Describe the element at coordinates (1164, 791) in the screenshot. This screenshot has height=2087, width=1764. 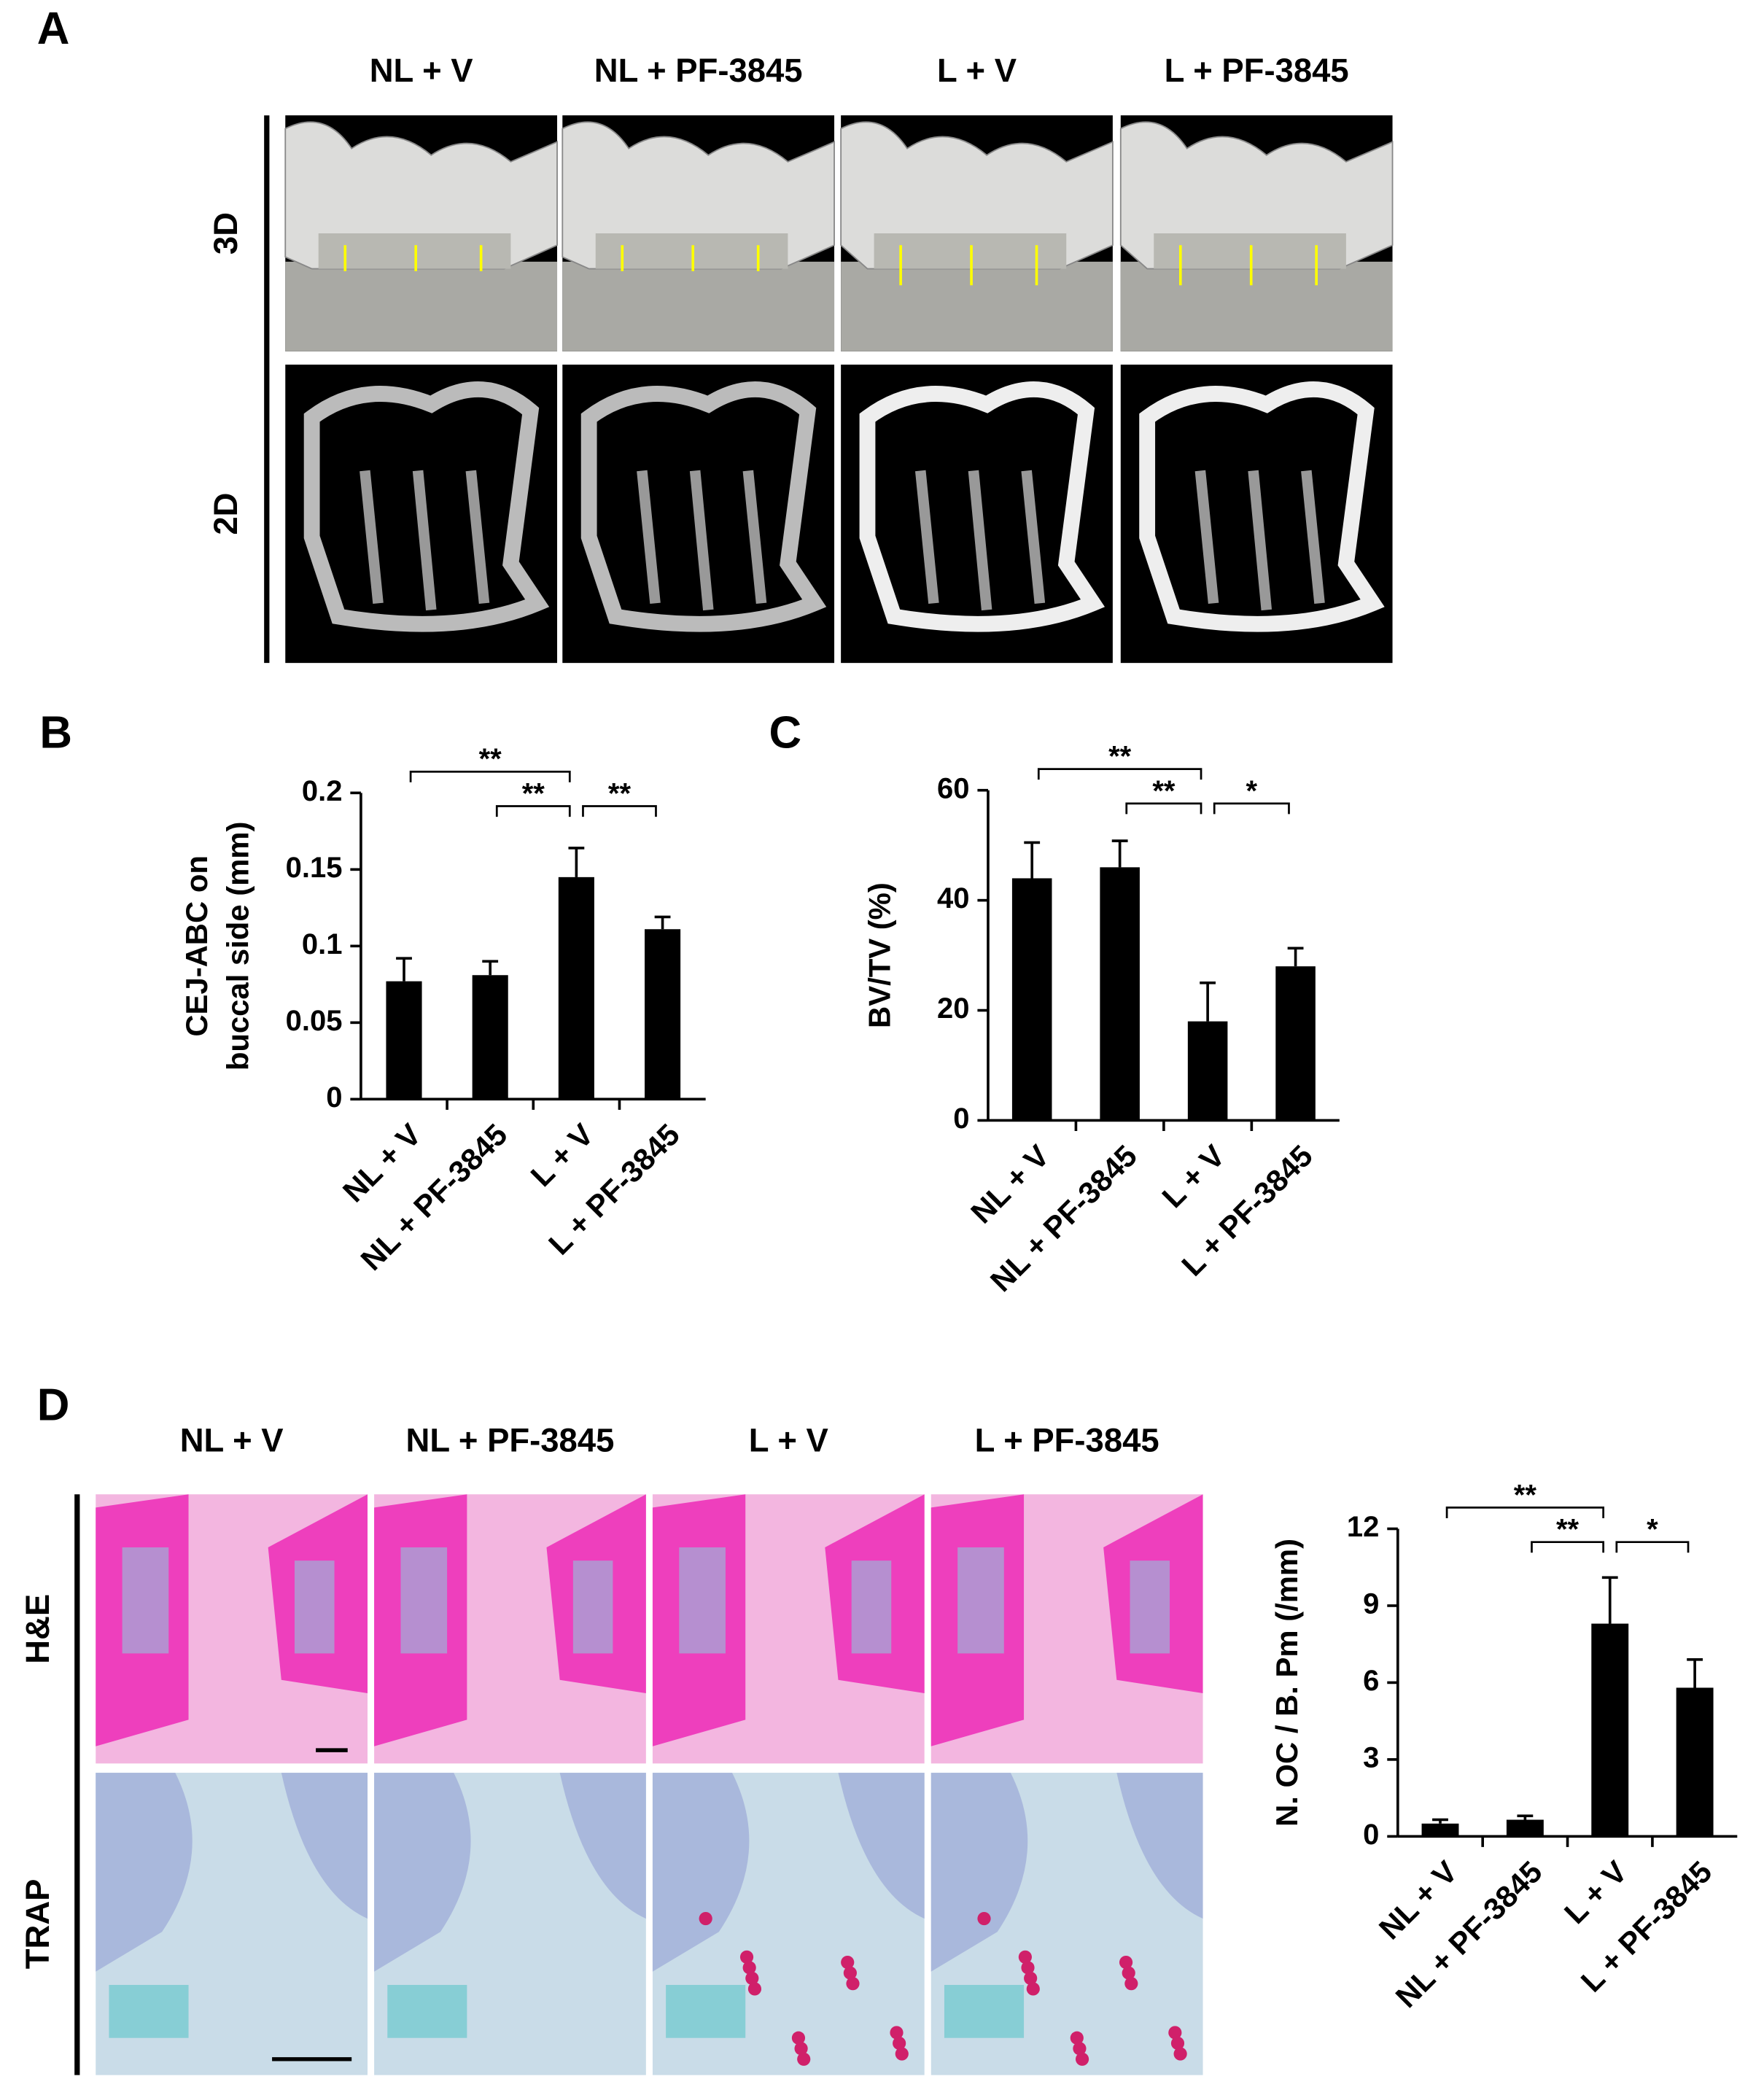
I see `significance-label: **` at that location.